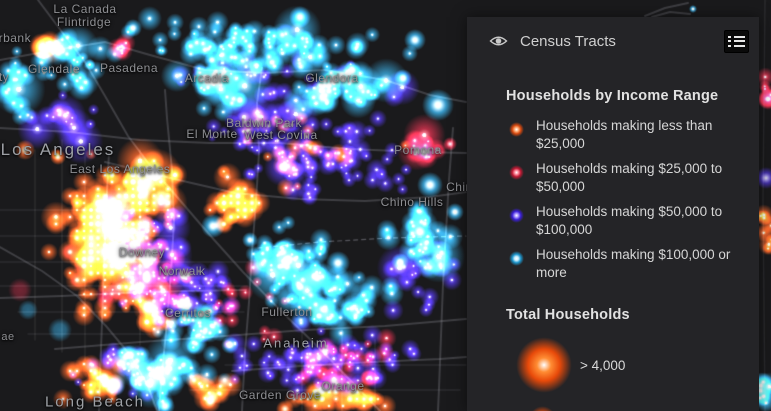 This screenshot has height=411, width=771. What do you see at coordinates (612, 96) in the screenshot?
I see `legend-section-title: Households by Income Range` at bounding box center [612, 96].